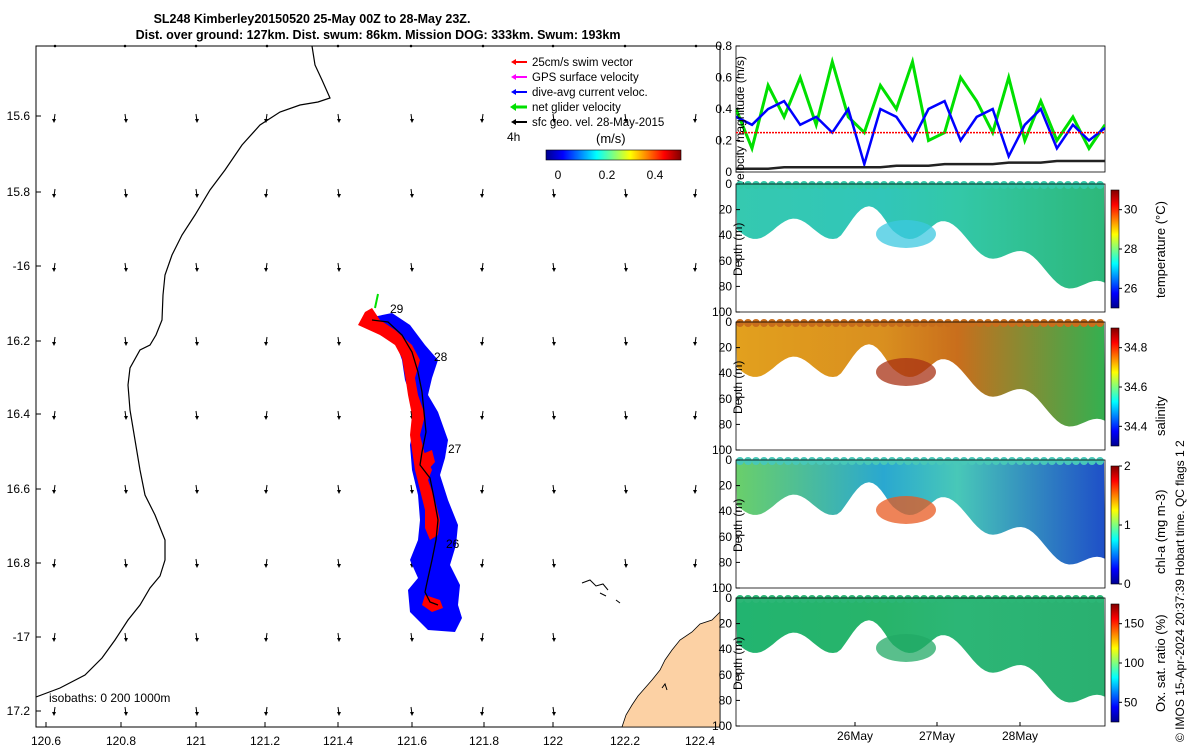 The height and width of the screenshot is (750, 1200). What do you see at coordinates (412, 741) in the screenshot?
I see `map-xtick-label: 121.6` at bounding box center [412, 741].